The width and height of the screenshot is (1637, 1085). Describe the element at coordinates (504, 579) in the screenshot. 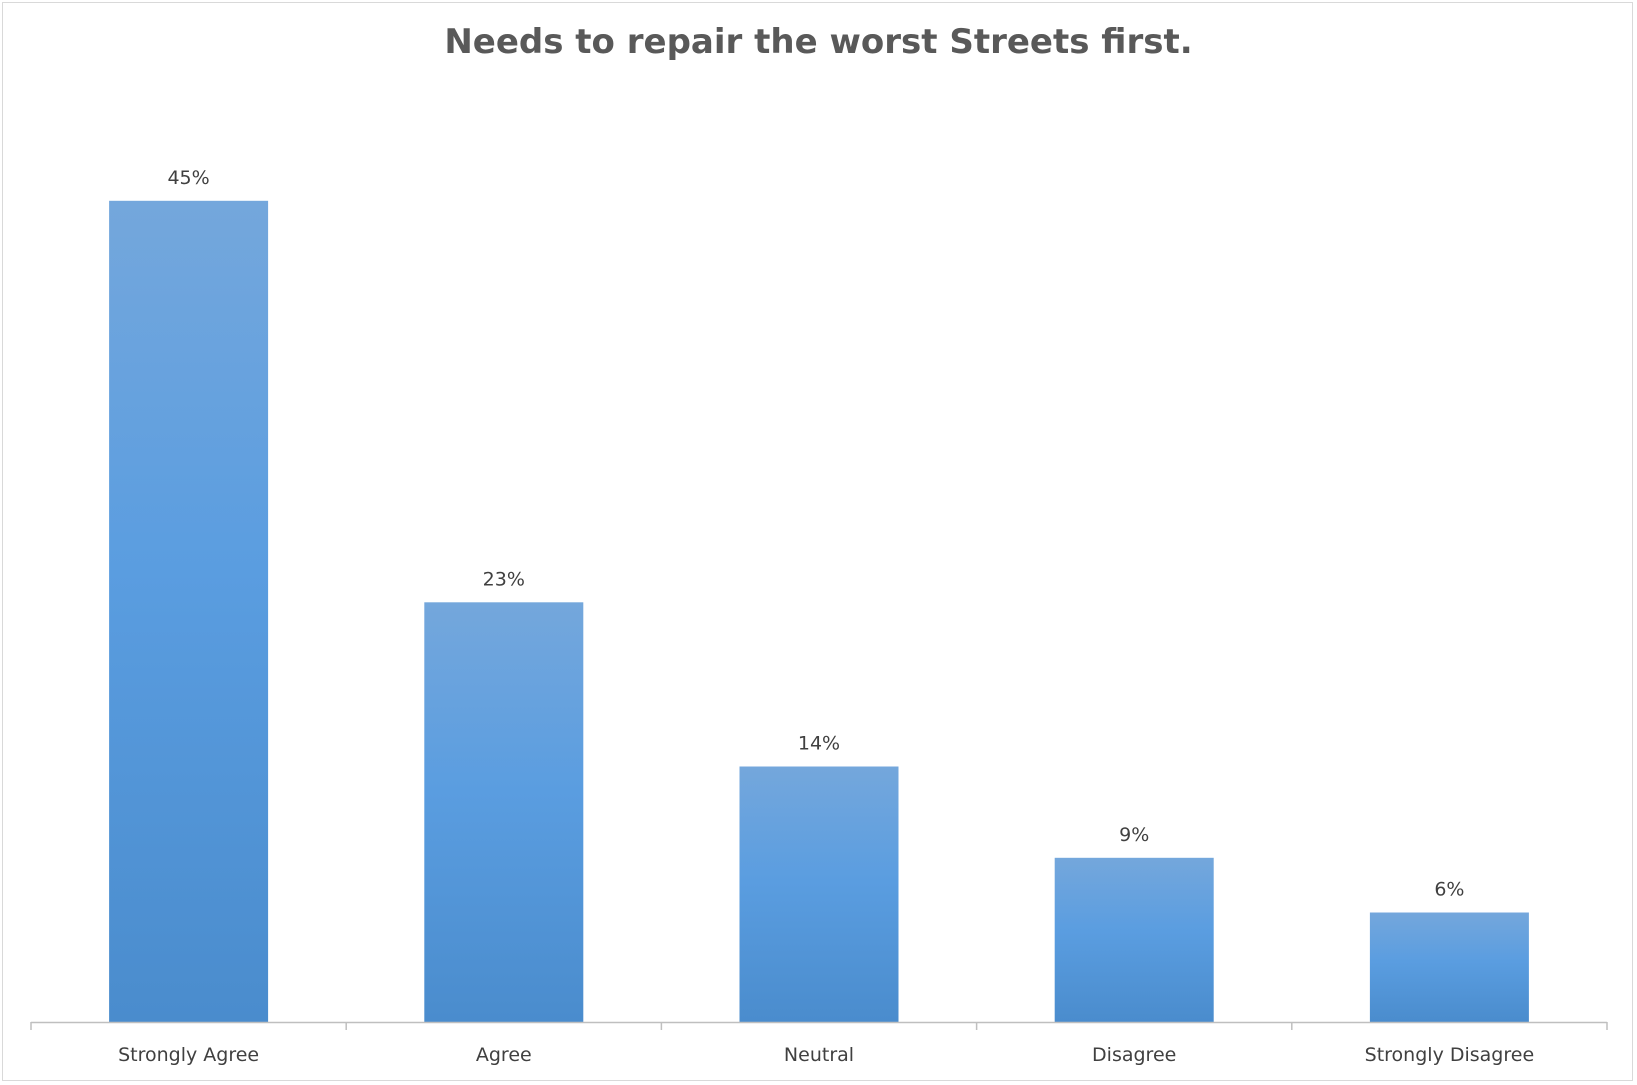

I see `data-label: 23%` at that location.